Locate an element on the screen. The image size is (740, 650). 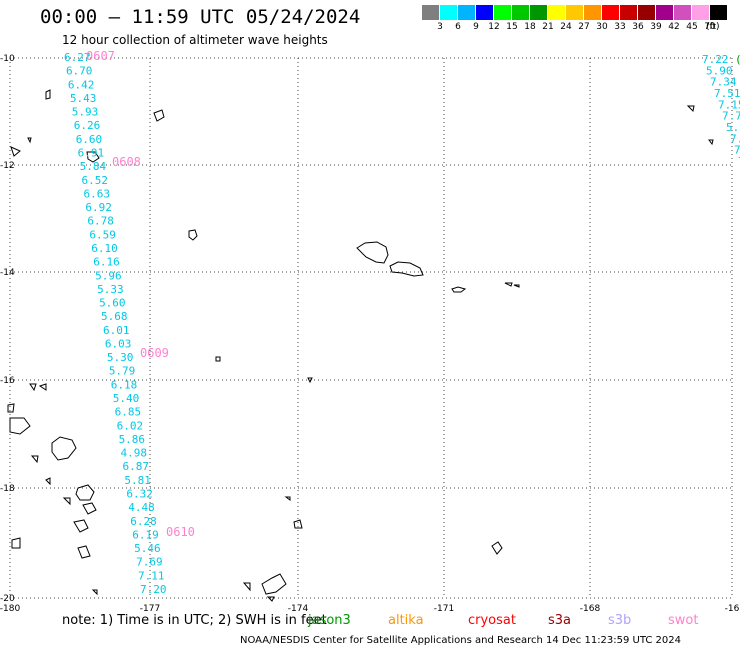
scale-label: 27 is located at coordinates (584, 27).